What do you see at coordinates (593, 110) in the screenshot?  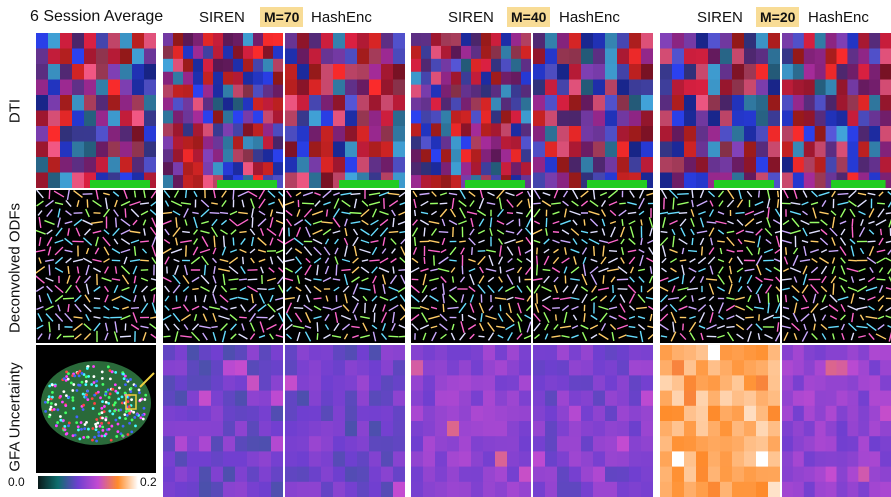 I see `dti-panel-m40-hashenc` at bounding box center [593, 110].